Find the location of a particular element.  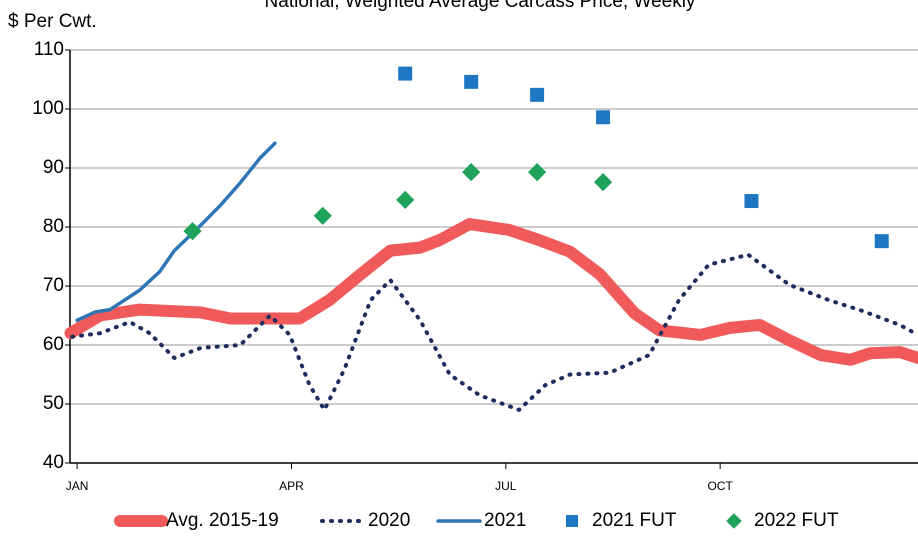

y-tick-label: 50 is located at coordinates (53, 403).